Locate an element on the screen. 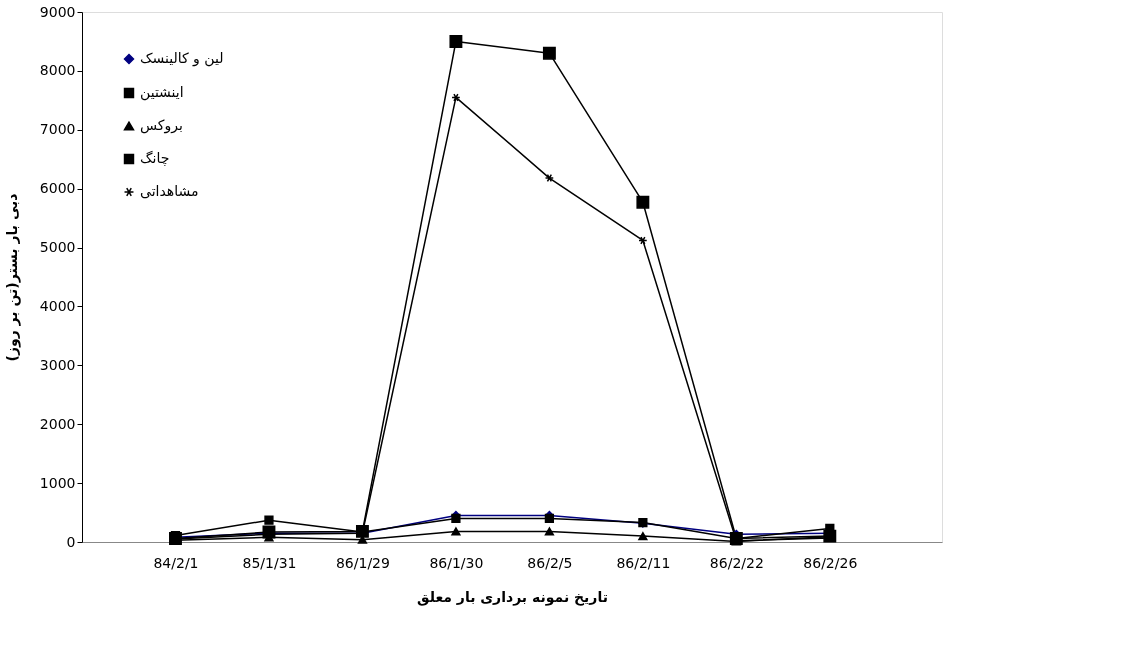  y-tick-label: 5000 is located at coordinates (57, 247).